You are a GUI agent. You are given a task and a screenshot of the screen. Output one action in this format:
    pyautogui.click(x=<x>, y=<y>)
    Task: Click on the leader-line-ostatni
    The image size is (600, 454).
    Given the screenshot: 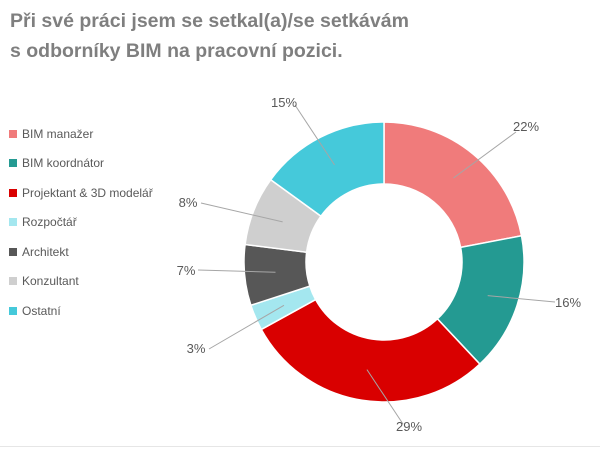 What is the action you would take?
    pyautogui.click(x=314, y=135)
    